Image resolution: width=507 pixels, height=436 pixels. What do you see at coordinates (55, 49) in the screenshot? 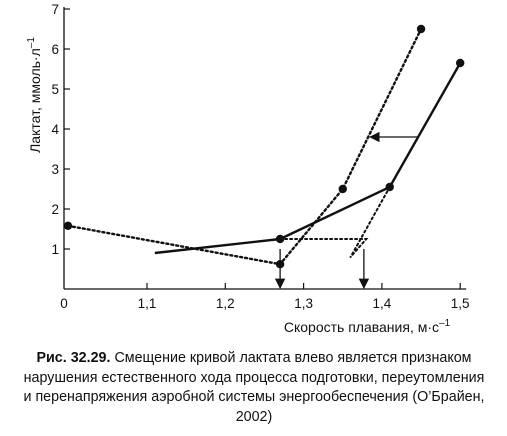
I see `y-tick-label: 6` at bounding box center [55, 49].